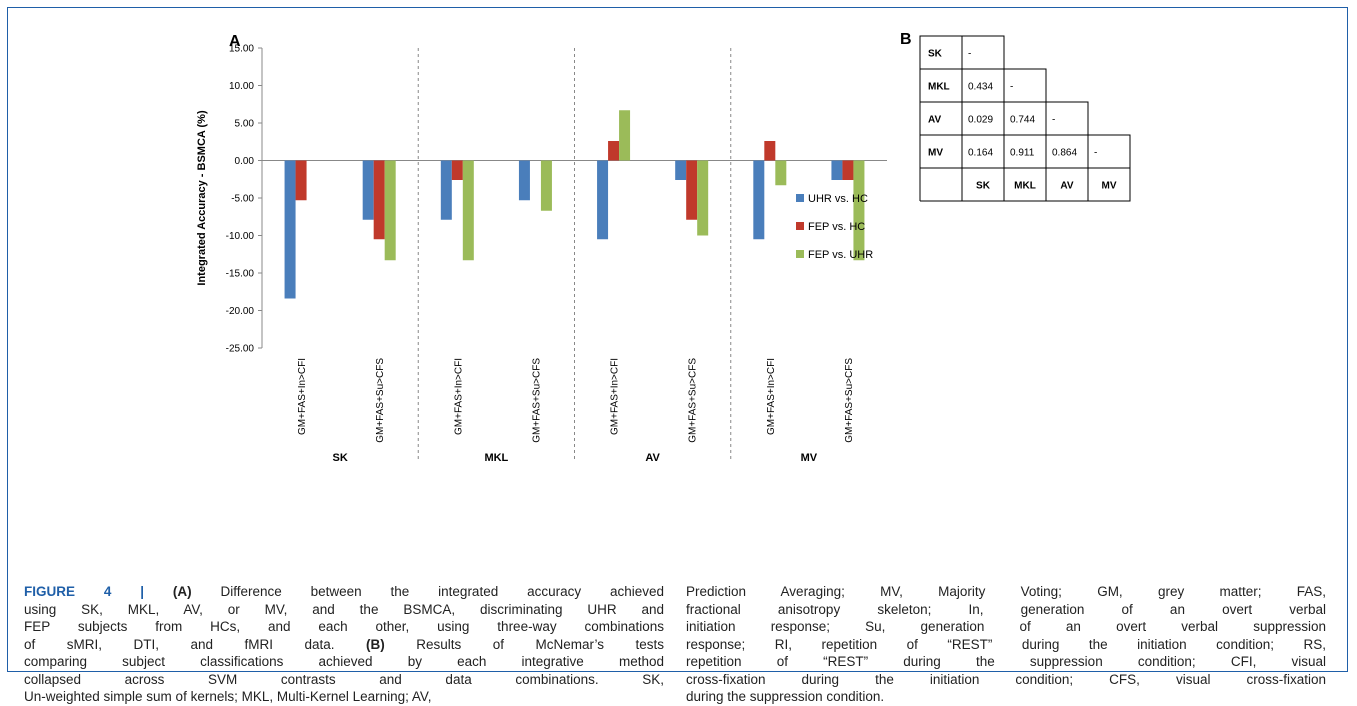  I want to click on y-axis-label: Integrated Accuracy - BSMCA (%), so click(202, 198).